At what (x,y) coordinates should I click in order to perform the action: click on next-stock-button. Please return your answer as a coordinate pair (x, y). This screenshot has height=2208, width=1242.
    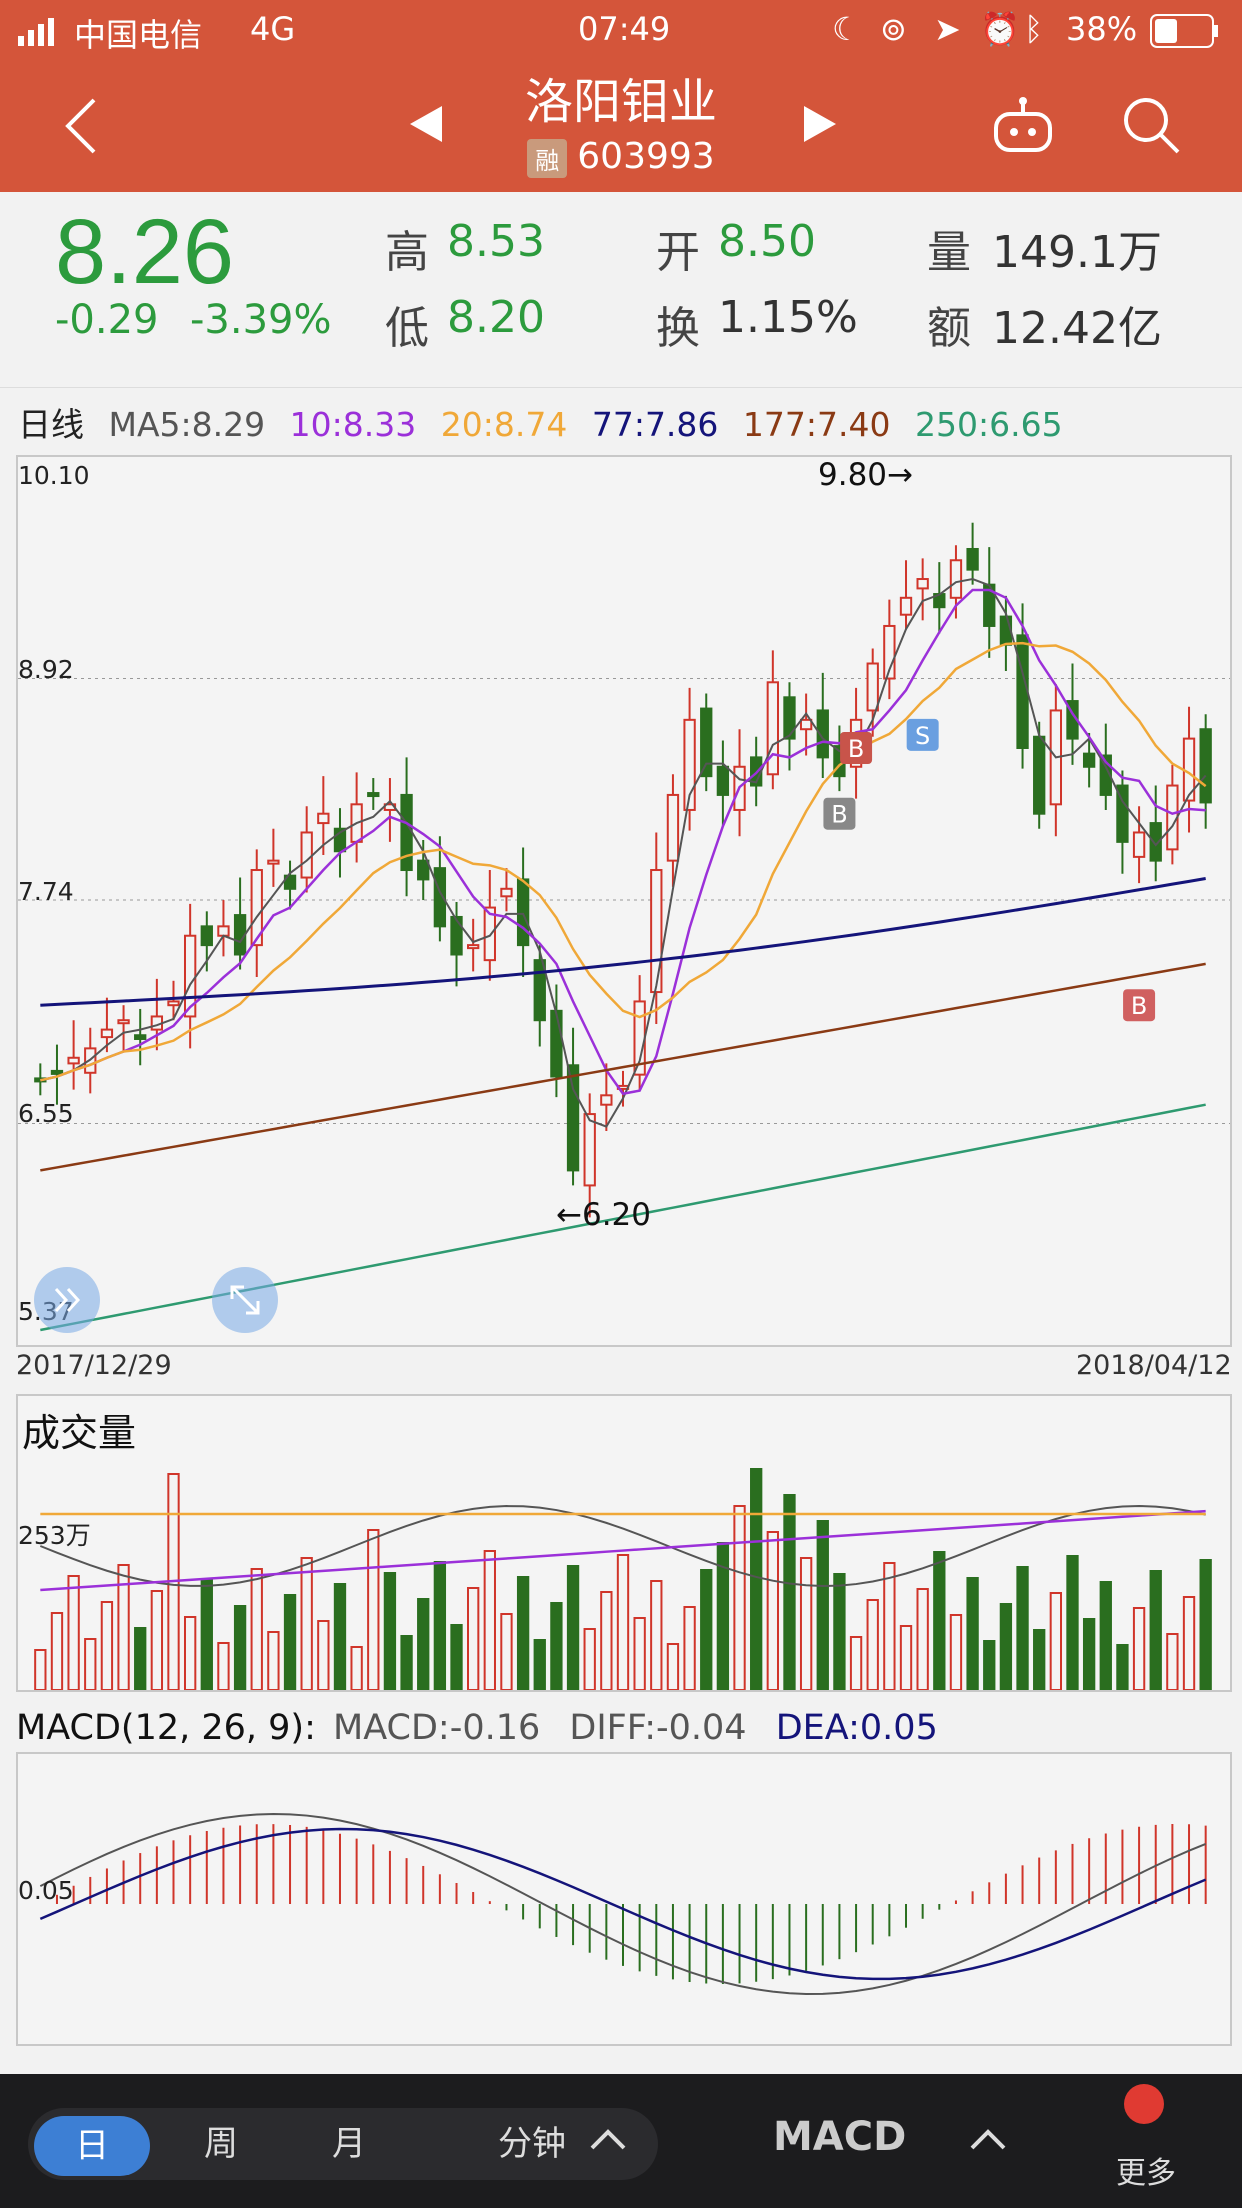
    Looking at the image, I should click on (820, 126).